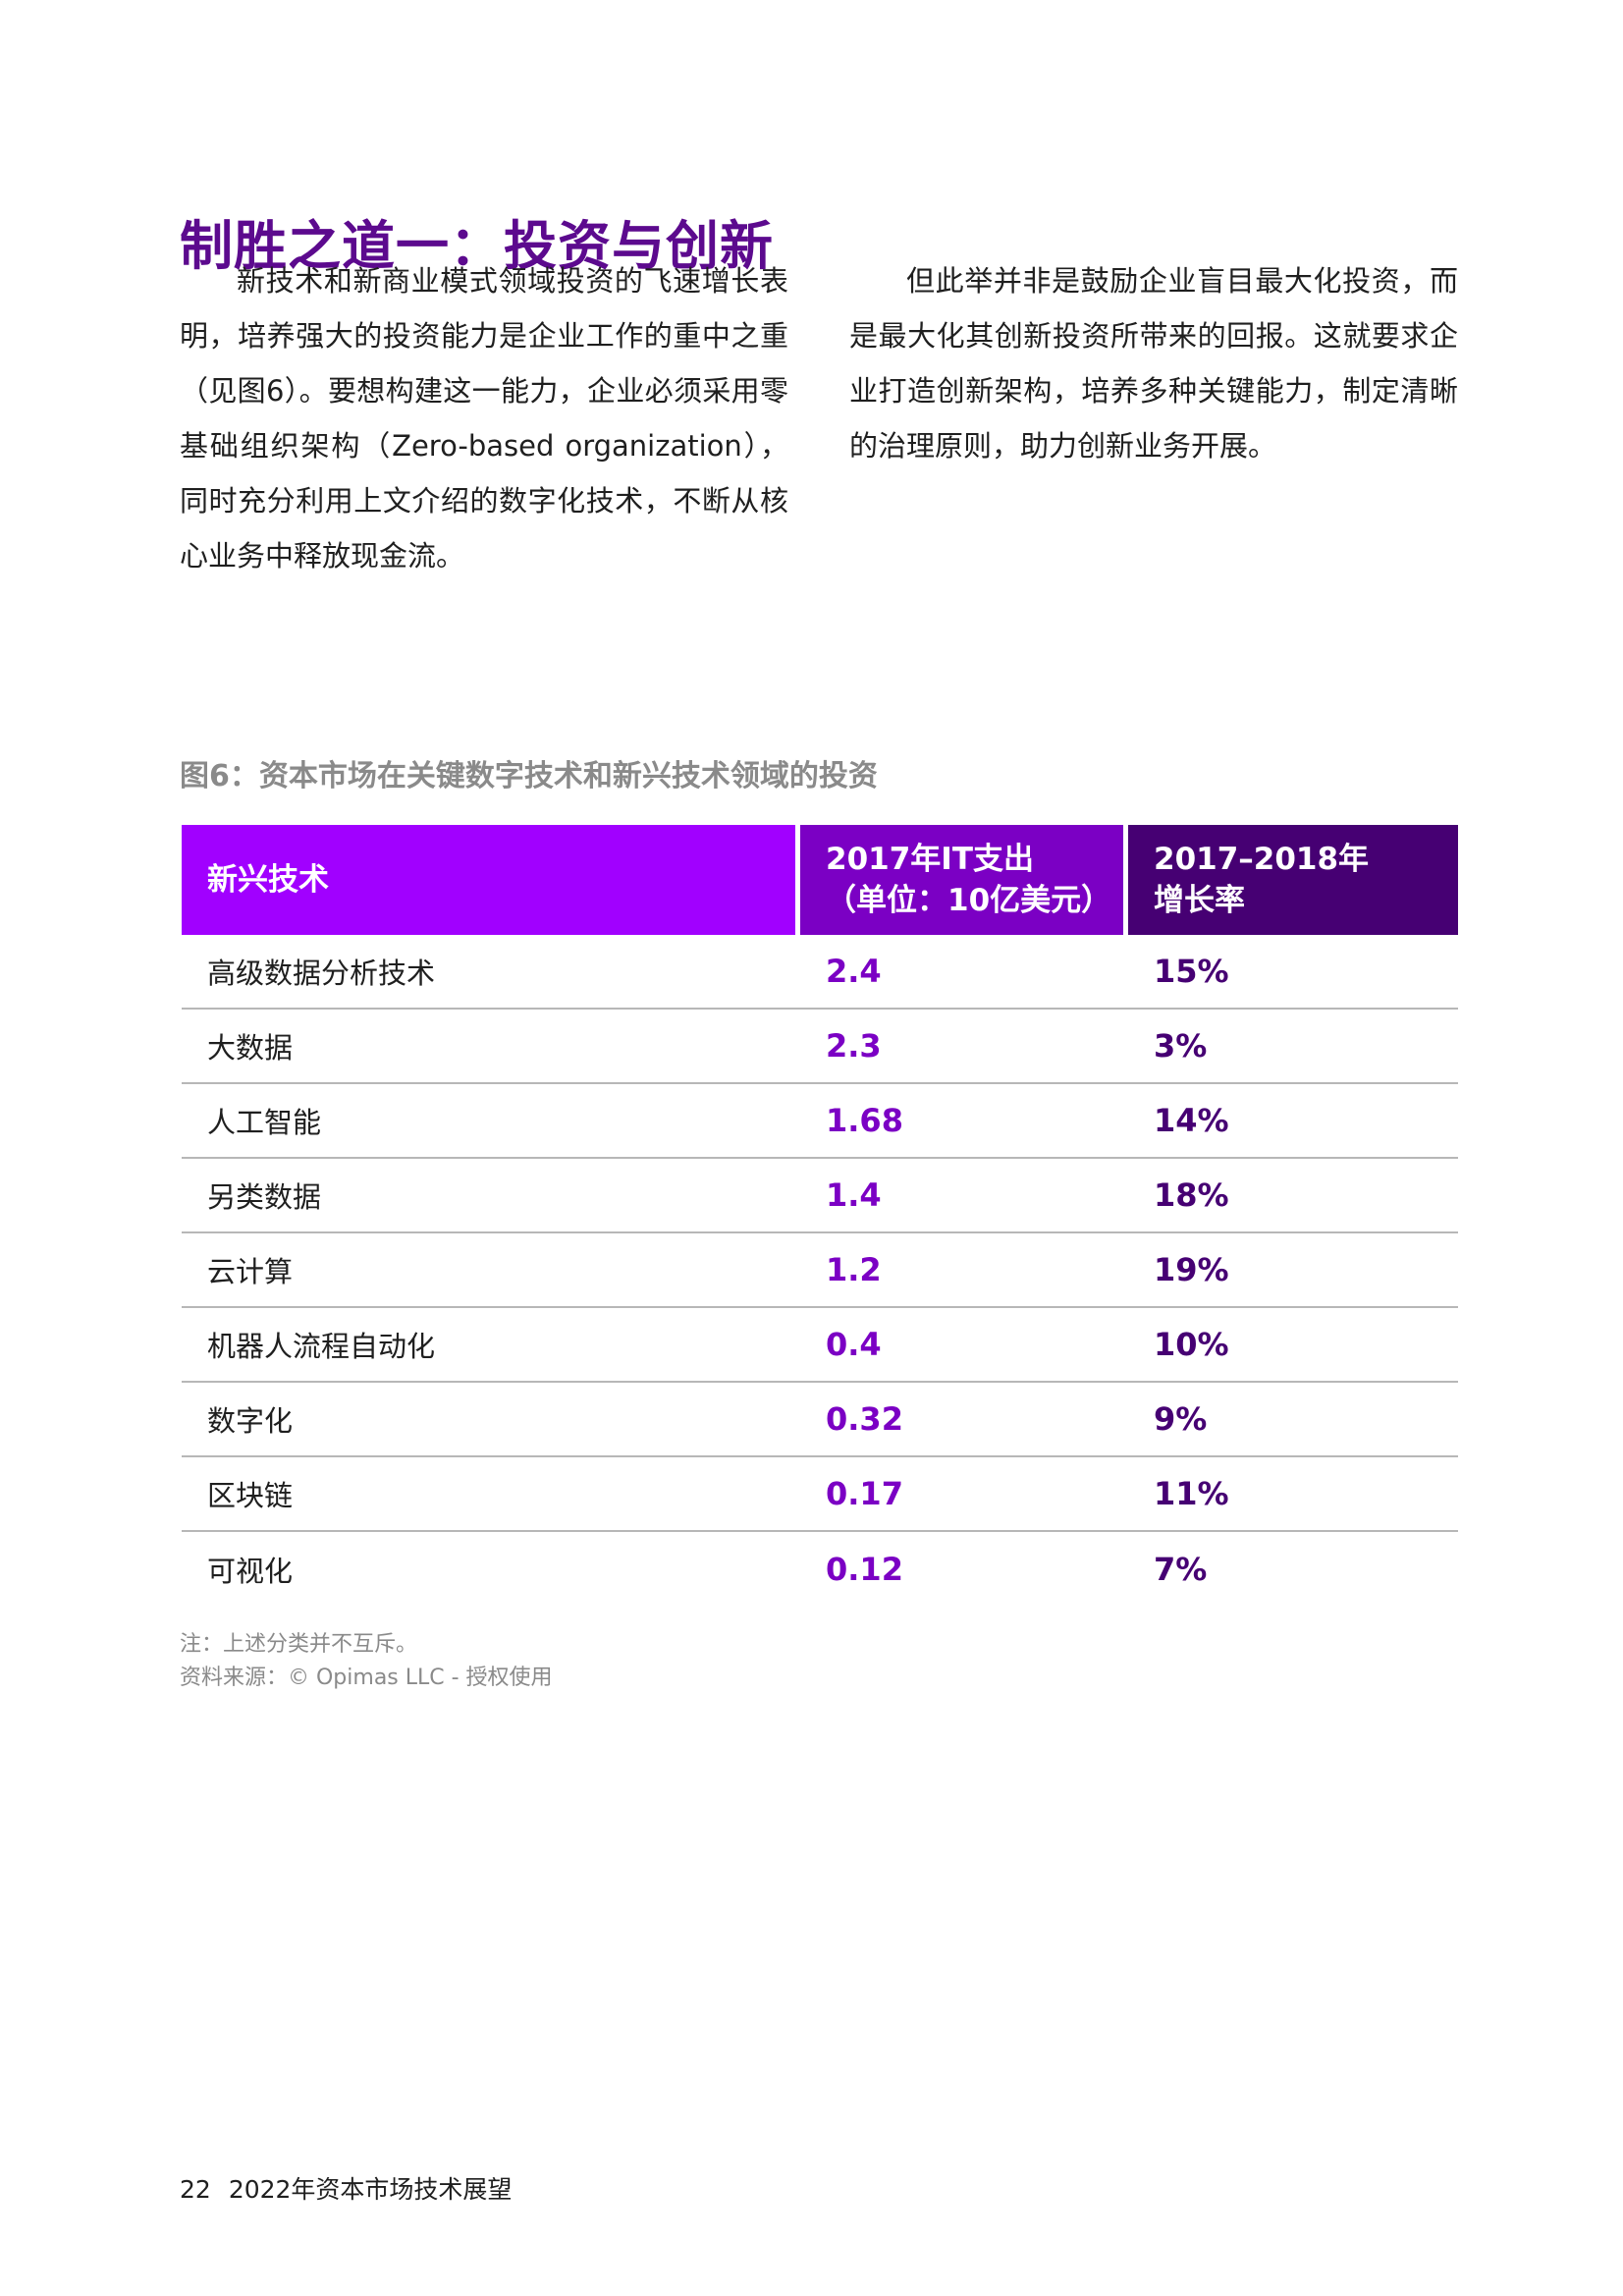  I want to click on table-row: 区块链 0.17 11%, so click(820, 1494).